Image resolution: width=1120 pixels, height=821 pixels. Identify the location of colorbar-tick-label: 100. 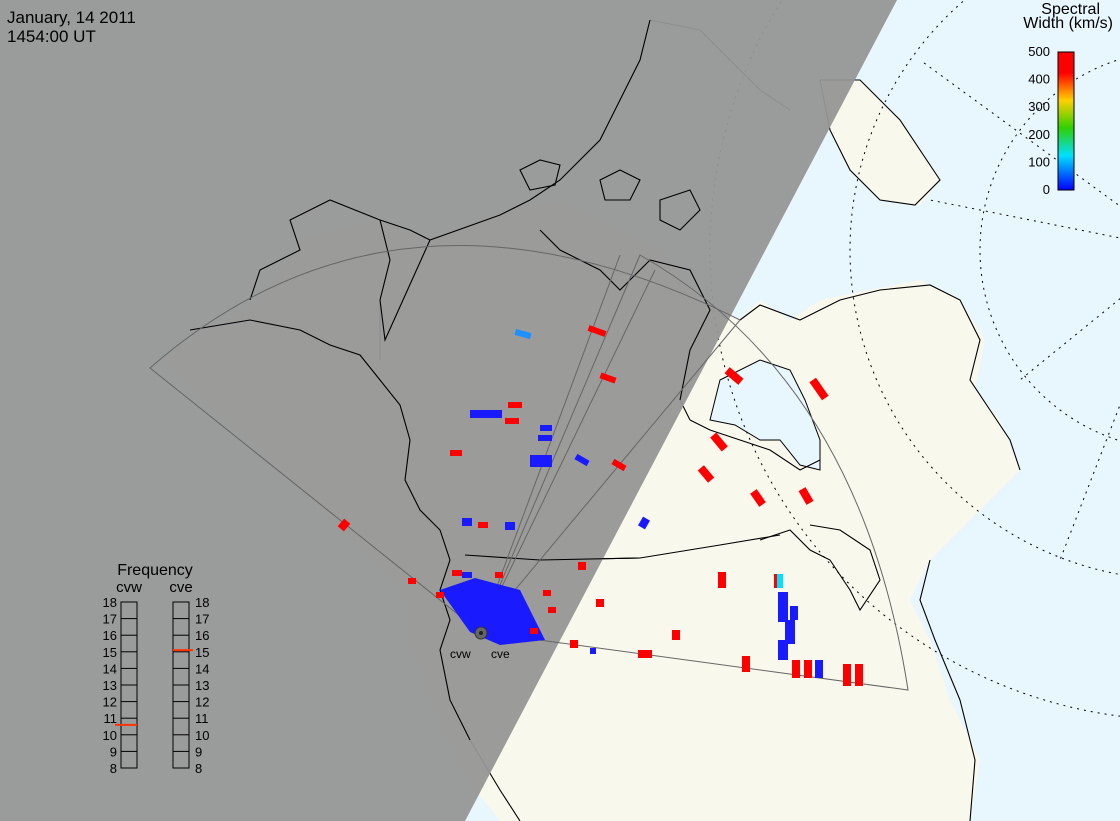
(1039, 161).